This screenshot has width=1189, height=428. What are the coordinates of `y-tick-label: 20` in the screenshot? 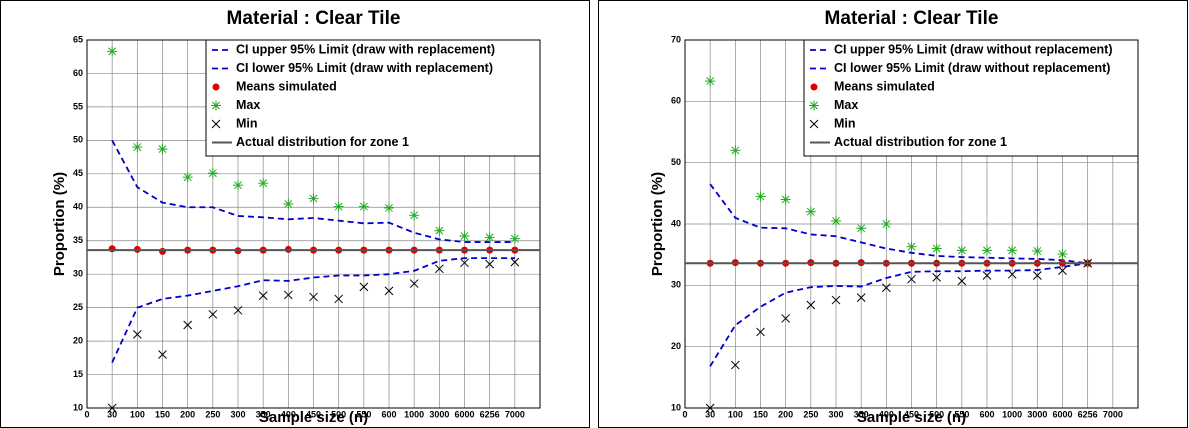 It's located at (78, 340).